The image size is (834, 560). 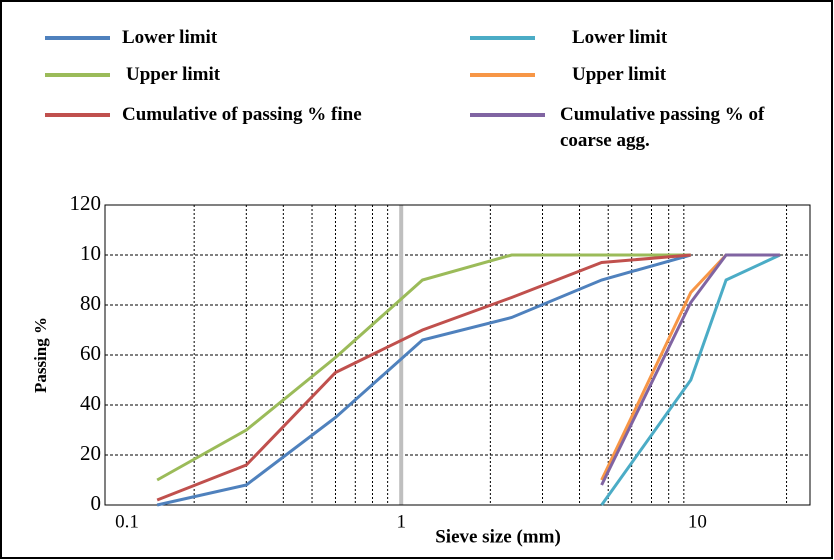 What do you see at coordinates (498, 536) in the screenshot?
I see `x-axis-label: Sieve size (mm)` at bounding box center [498, 536].